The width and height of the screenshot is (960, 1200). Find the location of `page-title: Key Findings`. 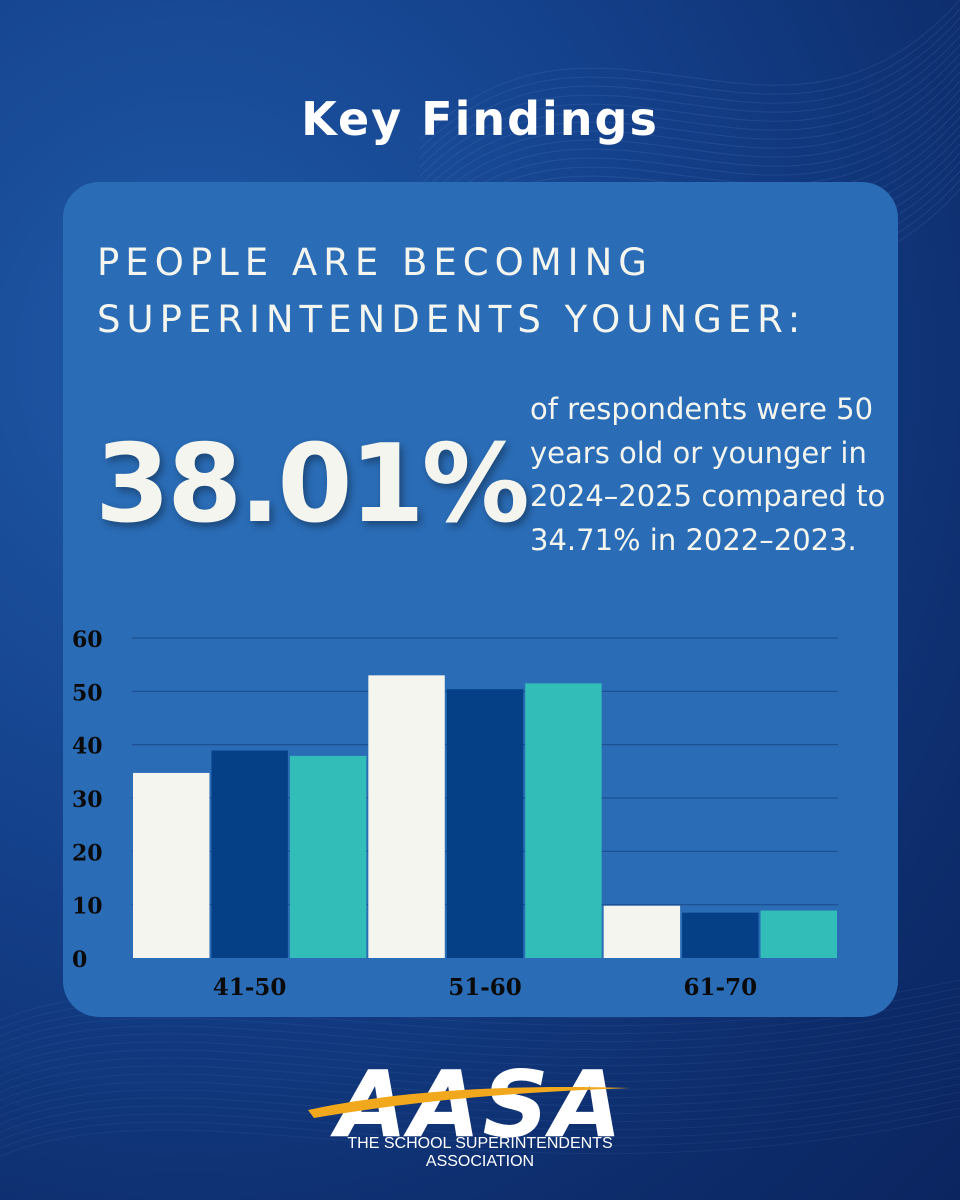

page-title: Key Findings is located at coordinates (480, 119).